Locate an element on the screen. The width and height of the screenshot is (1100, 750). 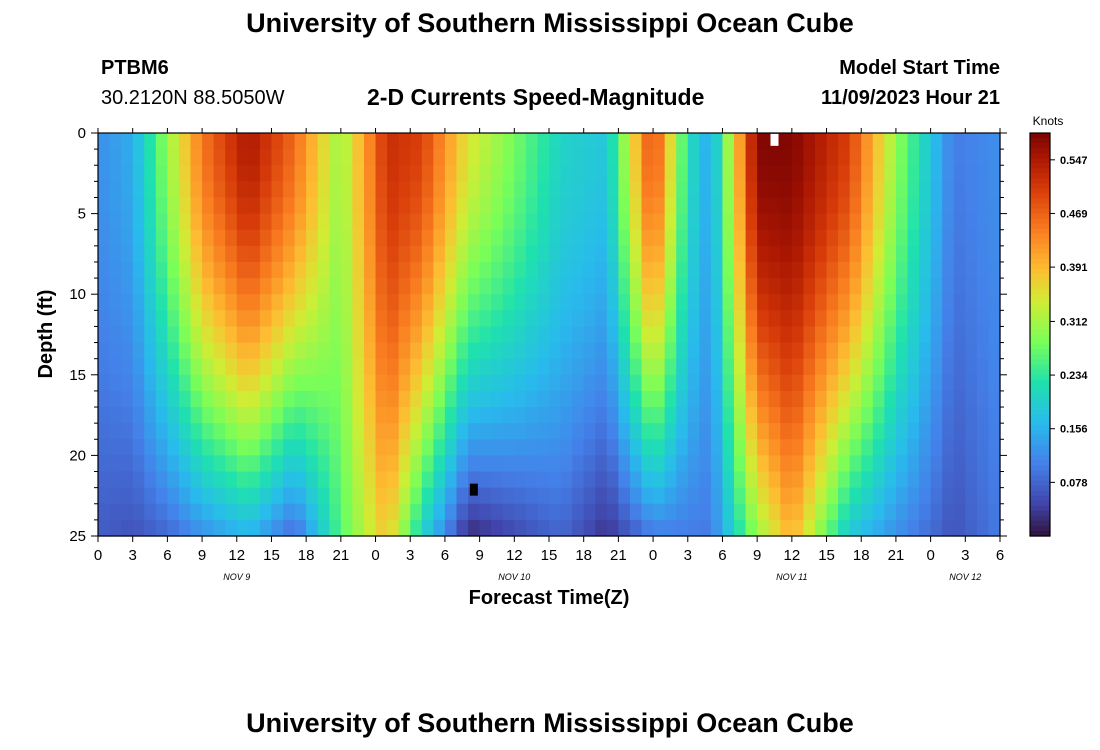
y-tick-label: 20 is located at coordinates (77, 455).